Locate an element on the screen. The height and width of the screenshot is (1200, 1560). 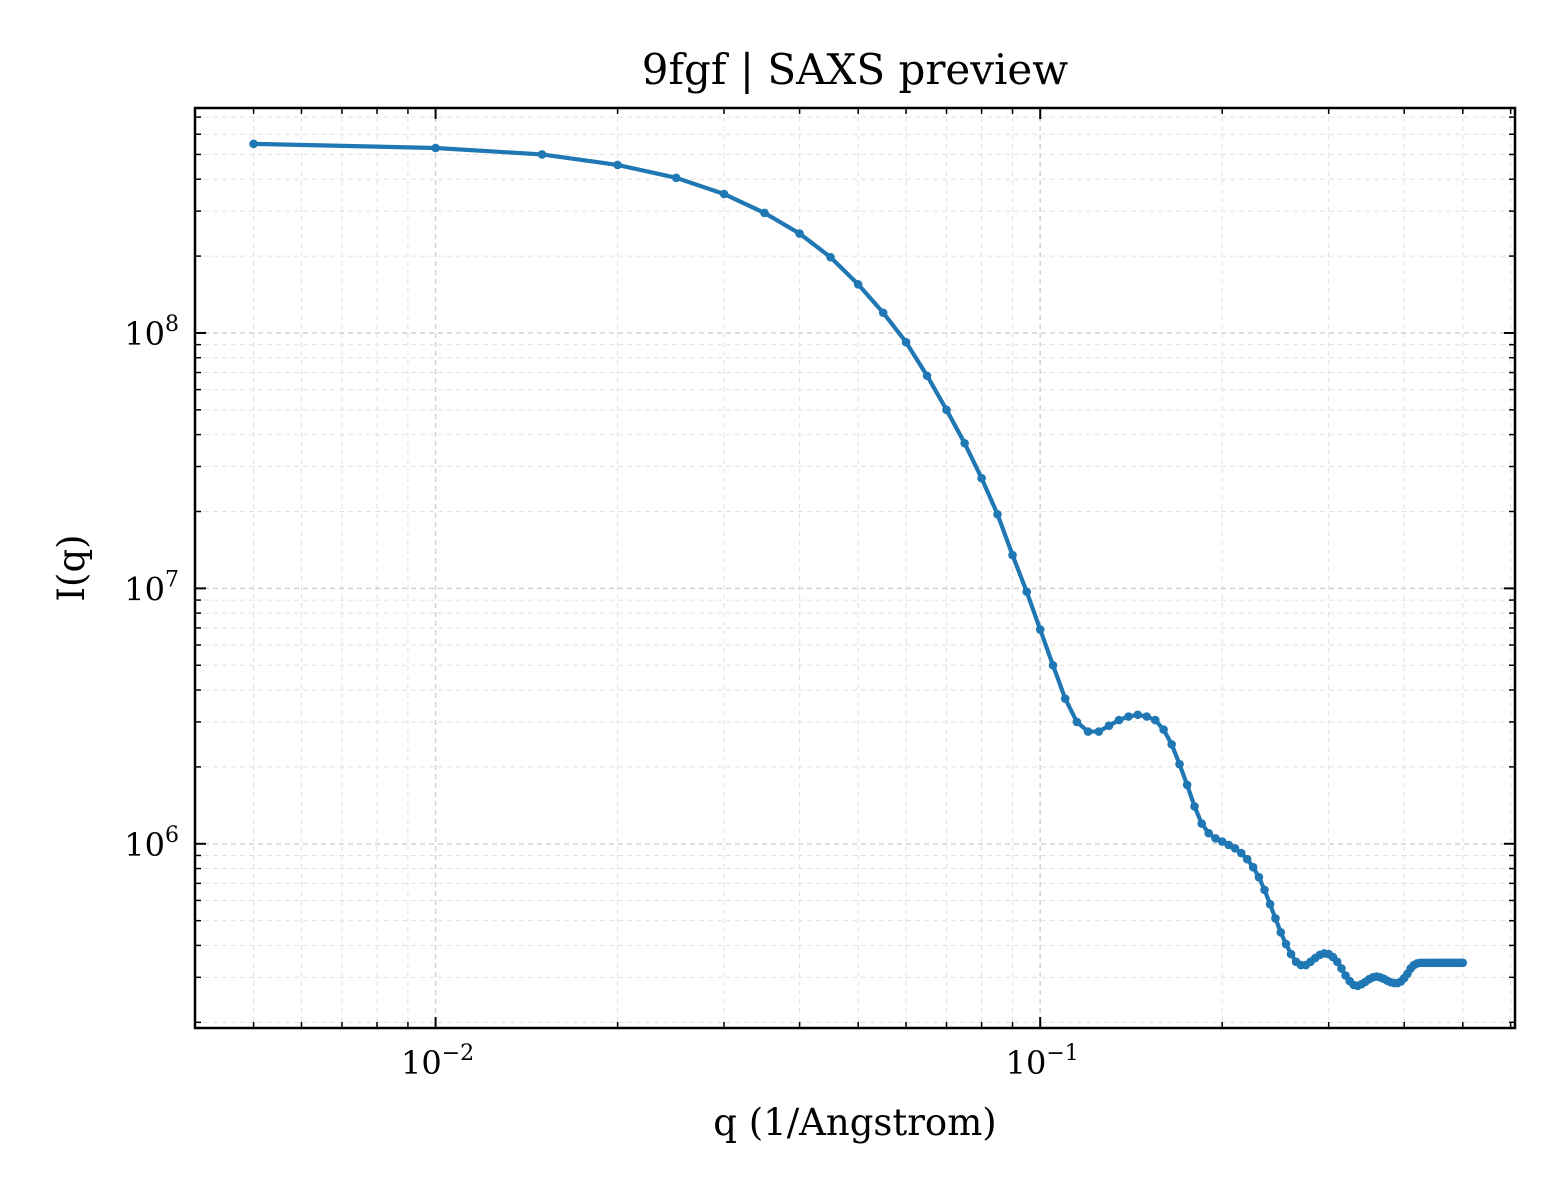
chart-title: 9fgf | SAXS preview is located at coordinates (855, 69).